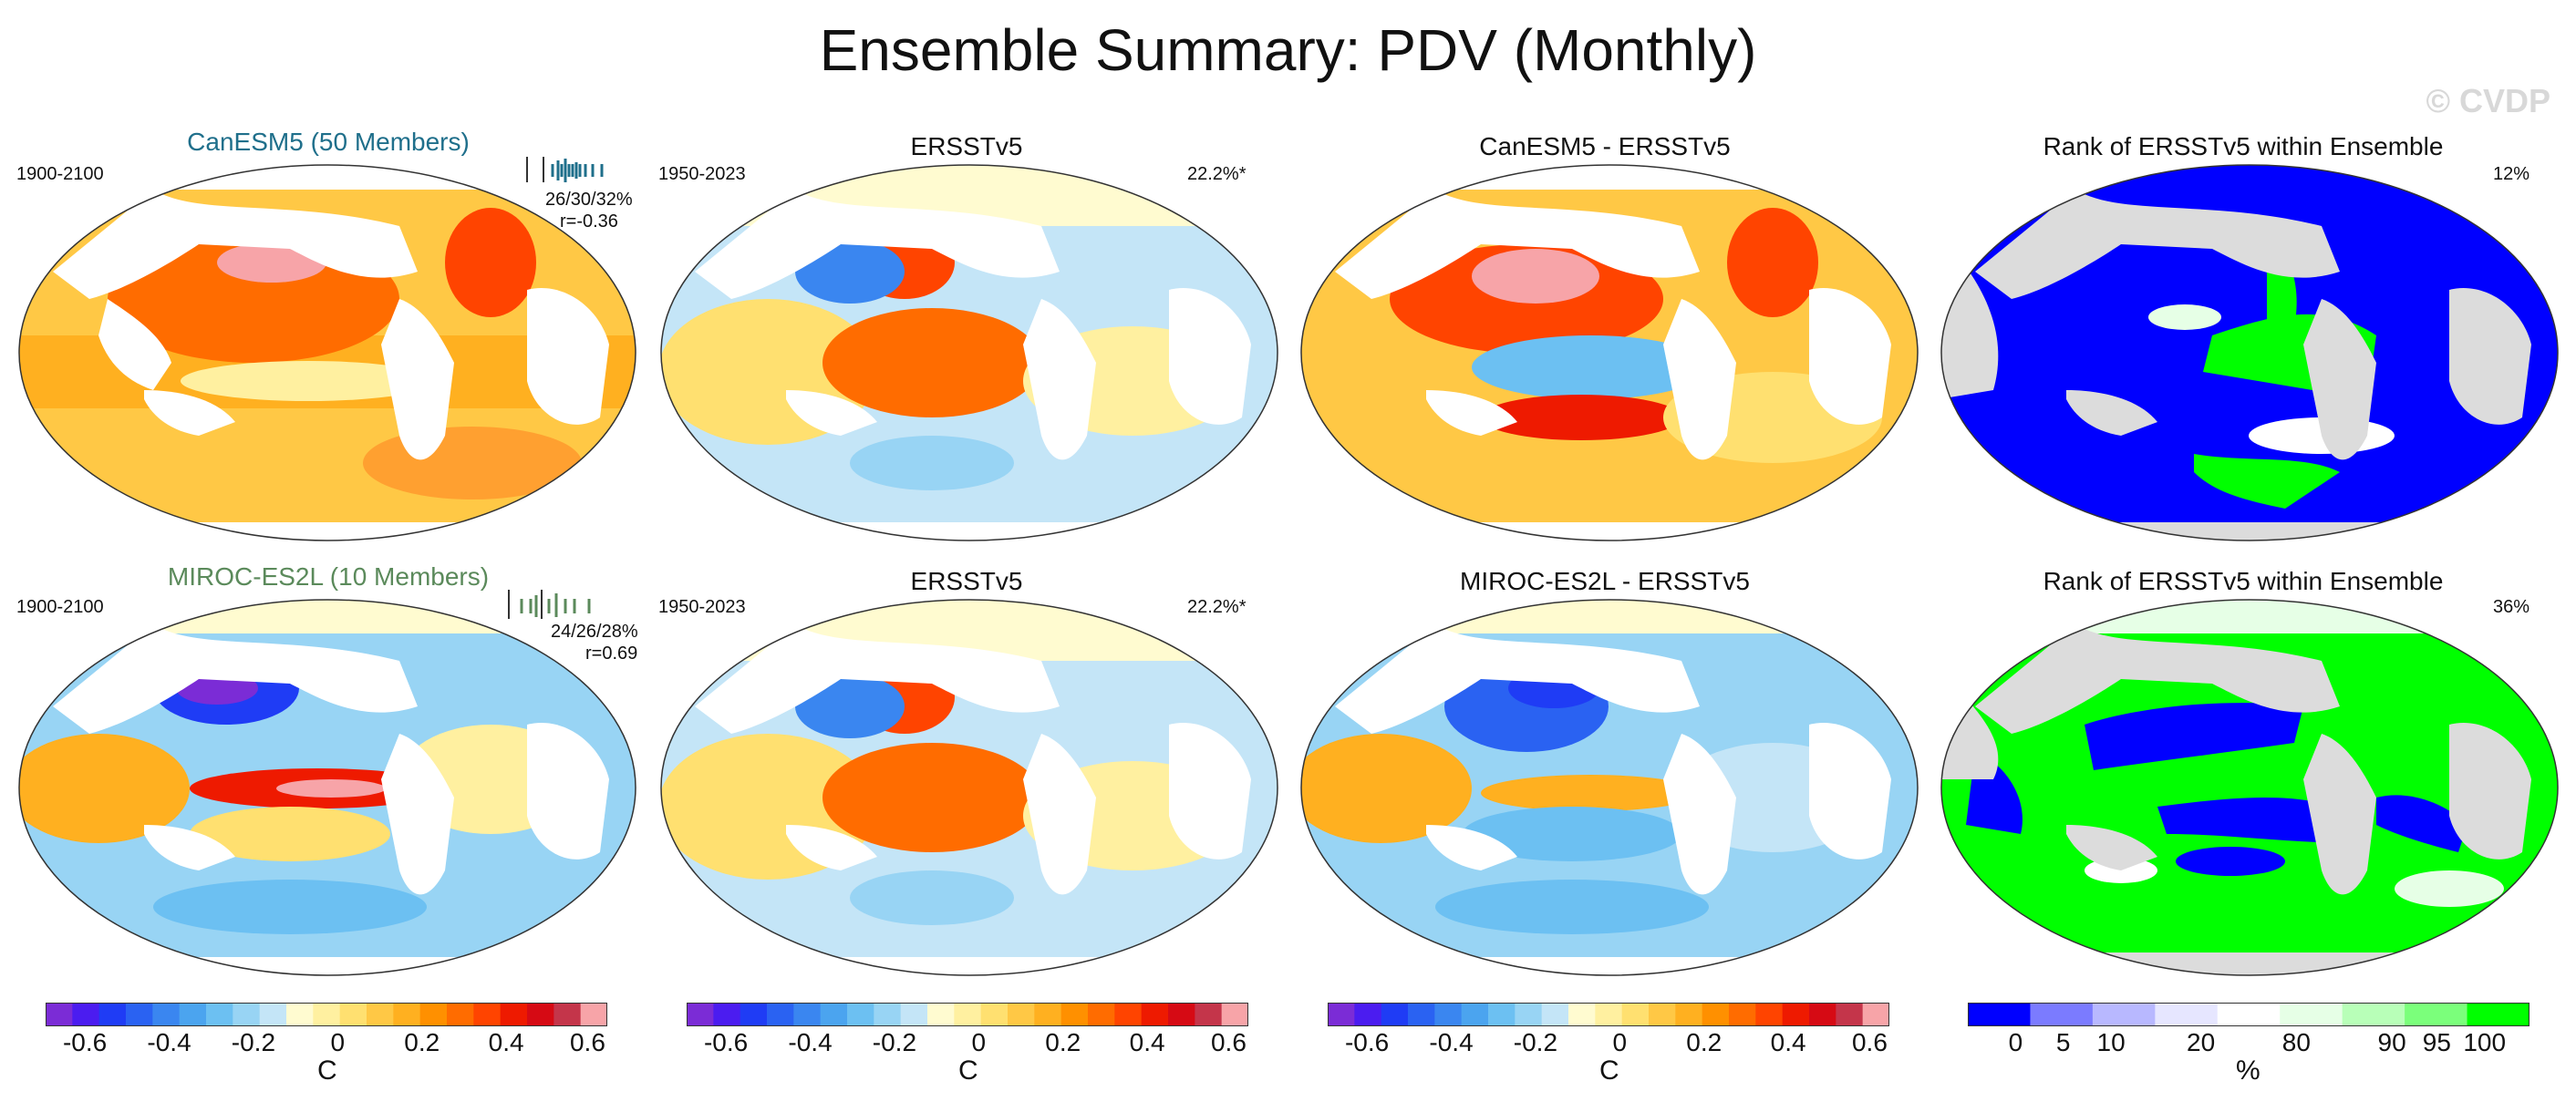 Image resolution: width=2576 pixels, height=1112 pixels. What do you see at coordinates (2436, 1042) in the screenshot?
I see `colorbar-tick-label: 95` at bounding box center [2436, 1042].